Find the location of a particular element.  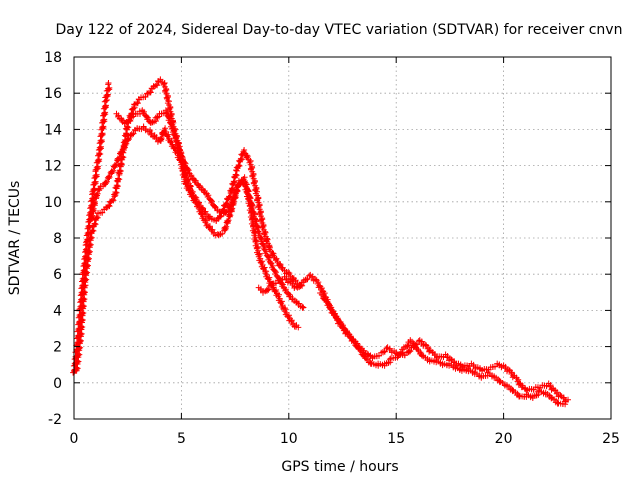

x-tick-label: 5 is located at coordinates (181, 439).